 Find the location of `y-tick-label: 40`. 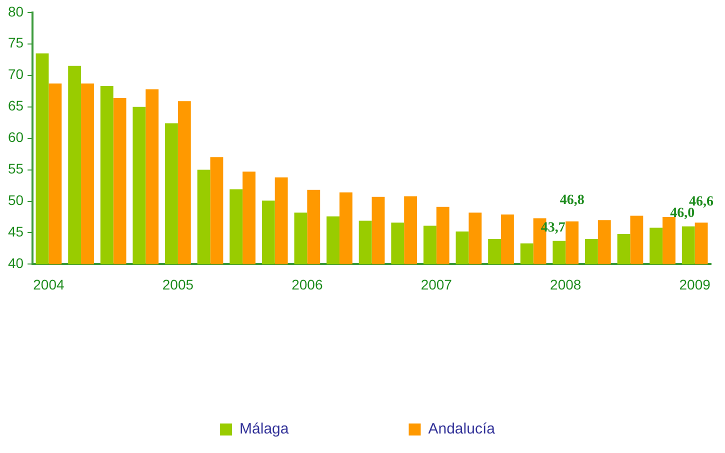

y-tick-label: 40 is located at coordinates (16, 263).